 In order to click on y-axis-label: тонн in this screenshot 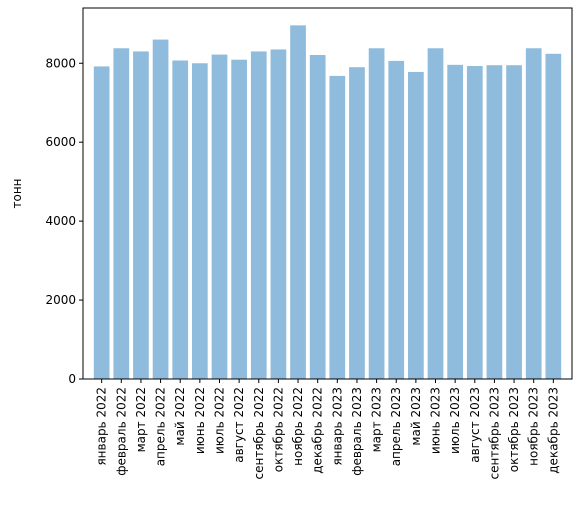, I will do `click(17, 193)`.